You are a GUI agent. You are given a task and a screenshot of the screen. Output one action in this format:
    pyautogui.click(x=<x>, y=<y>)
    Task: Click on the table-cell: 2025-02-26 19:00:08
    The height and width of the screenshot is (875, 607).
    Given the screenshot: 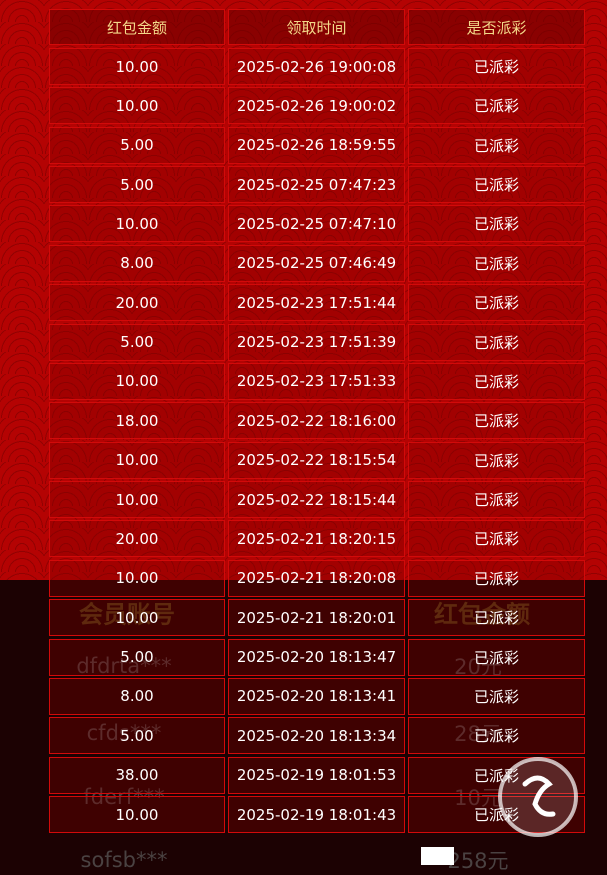 What is the action you would take?
    pyautogui.click(x=316, y=66)
    